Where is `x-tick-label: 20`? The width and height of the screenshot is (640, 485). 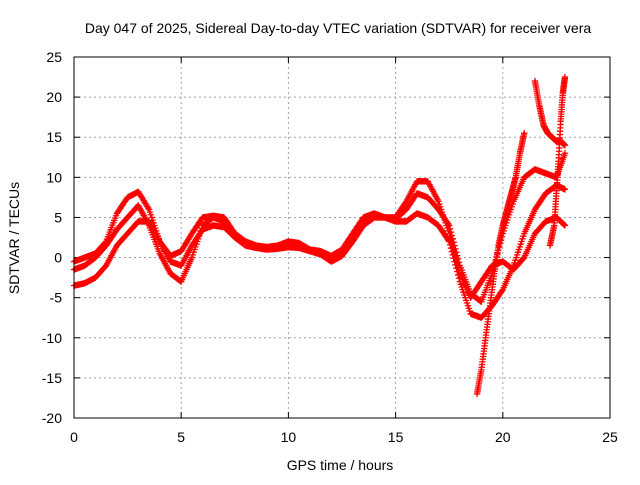
x-tick-label: 20 is located at coordinates (503, 437).